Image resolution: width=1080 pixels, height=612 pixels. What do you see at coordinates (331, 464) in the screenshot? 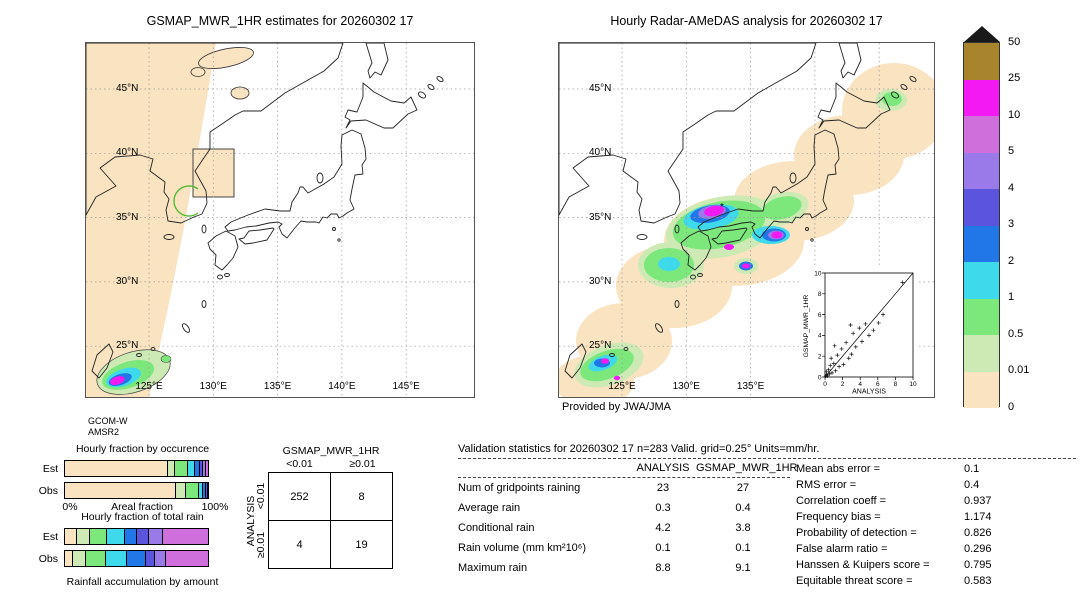
I see `contingency-col-headers: <0.01 ≥0.01` at bounding box center [331, 464].